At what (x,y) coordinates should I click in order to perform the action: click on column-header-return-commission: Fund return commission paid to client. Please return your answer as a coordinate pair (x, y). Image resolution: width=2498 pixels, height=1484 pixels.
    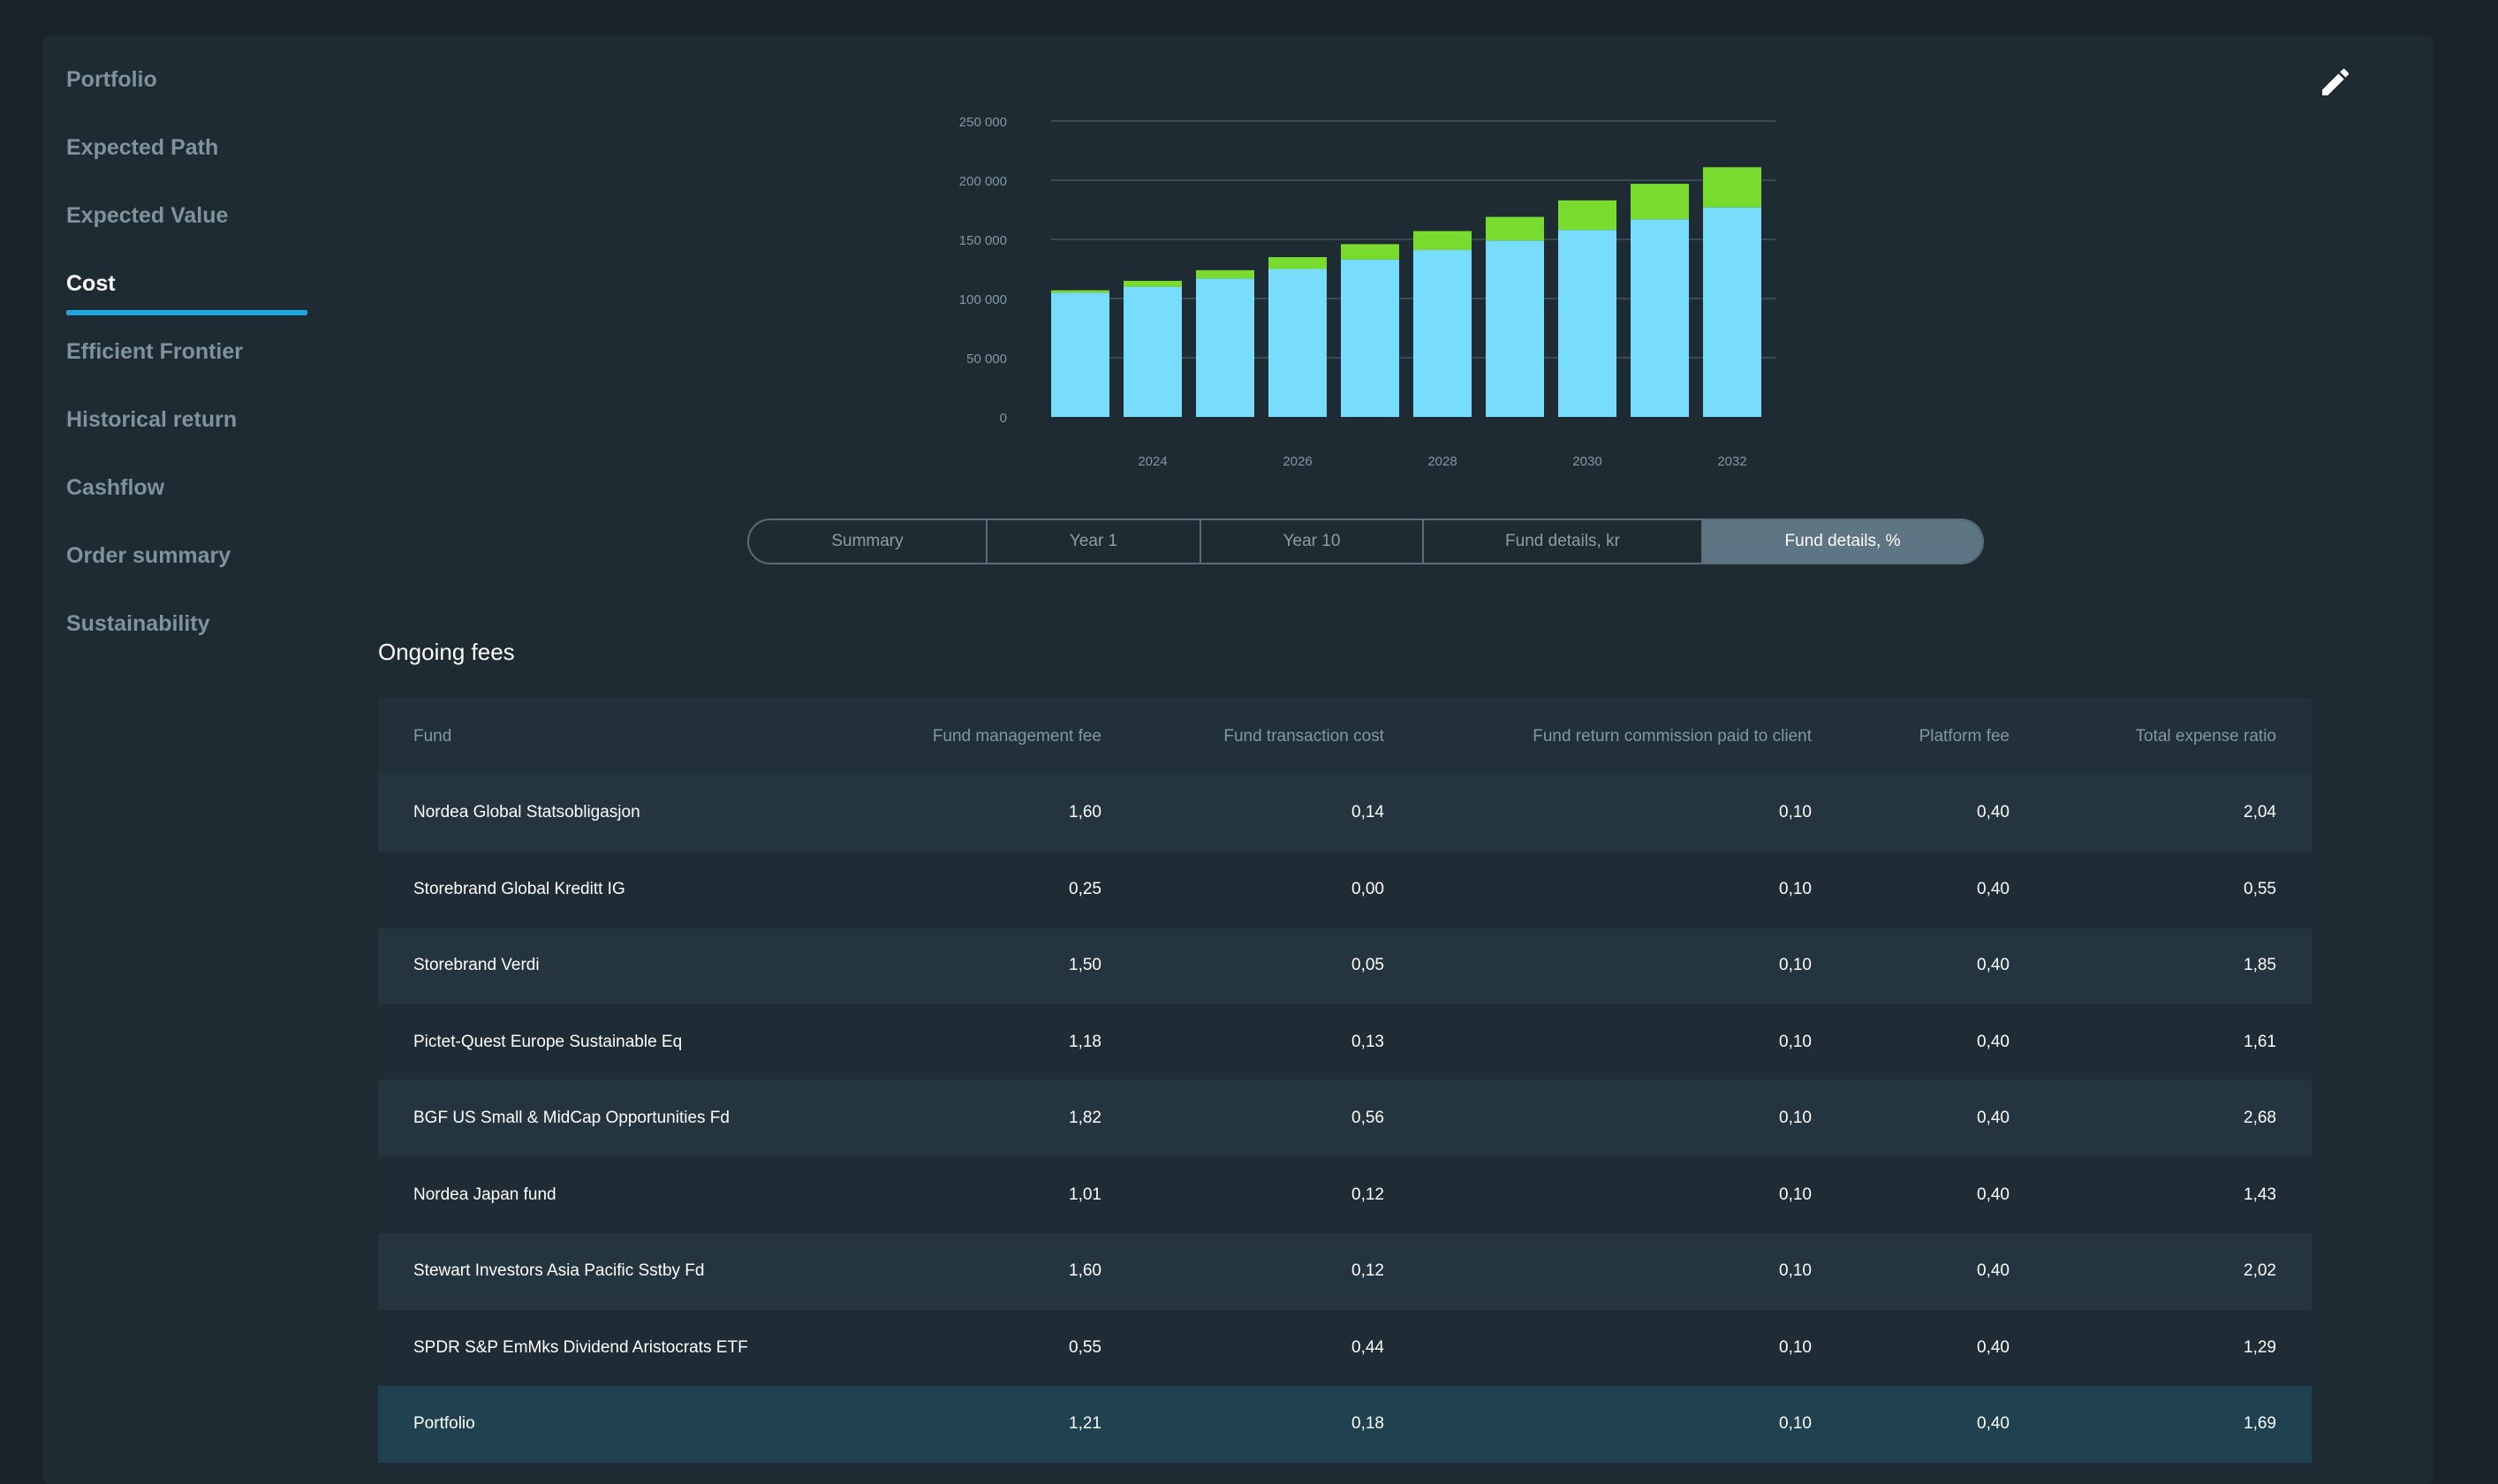
    Looking at the image, I should click on (1633, 736).